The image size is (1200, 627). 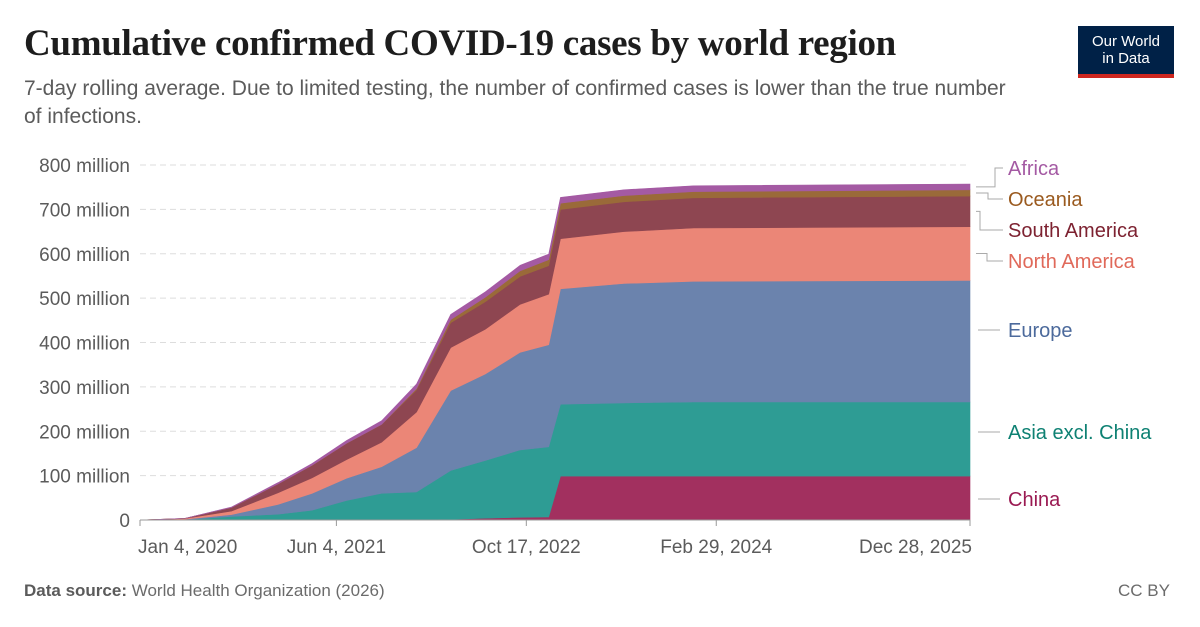 What do you see at coordinates (1126, 41) in the screenshot?
I see `logo-line-1: Our World` at bounding box center [1126, 41].